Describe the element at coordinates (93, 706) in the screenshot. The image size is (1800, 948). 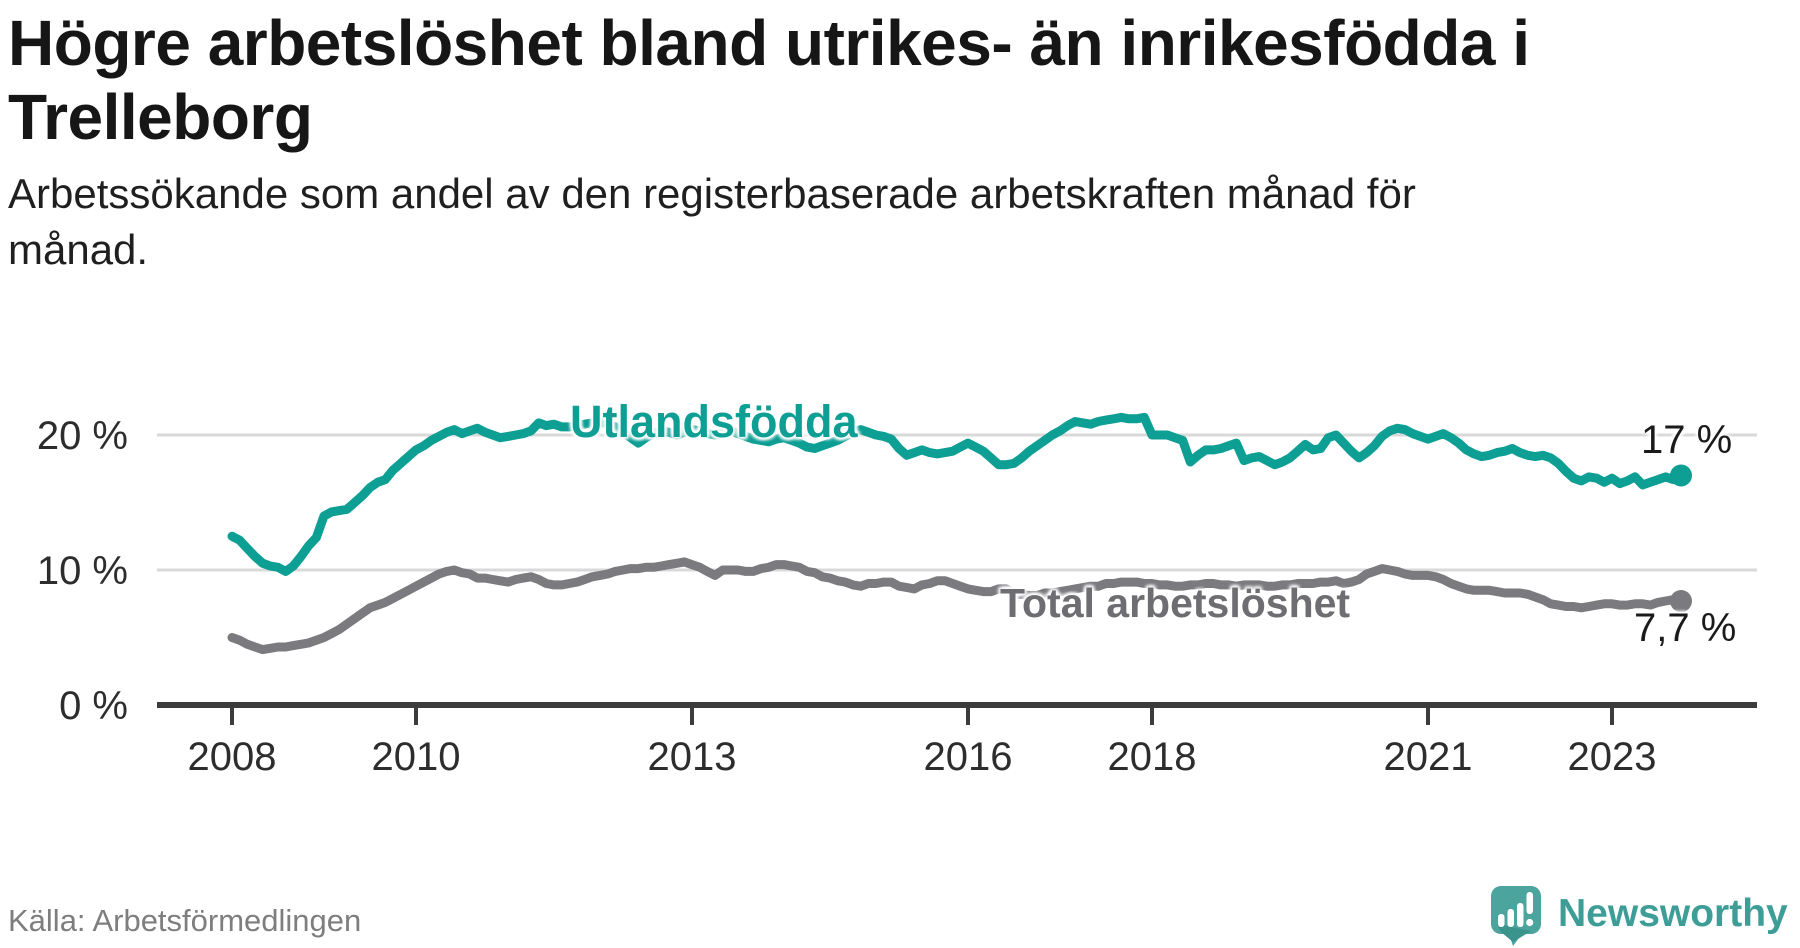
I see `y-tick-label-0: 0 %` at that location.